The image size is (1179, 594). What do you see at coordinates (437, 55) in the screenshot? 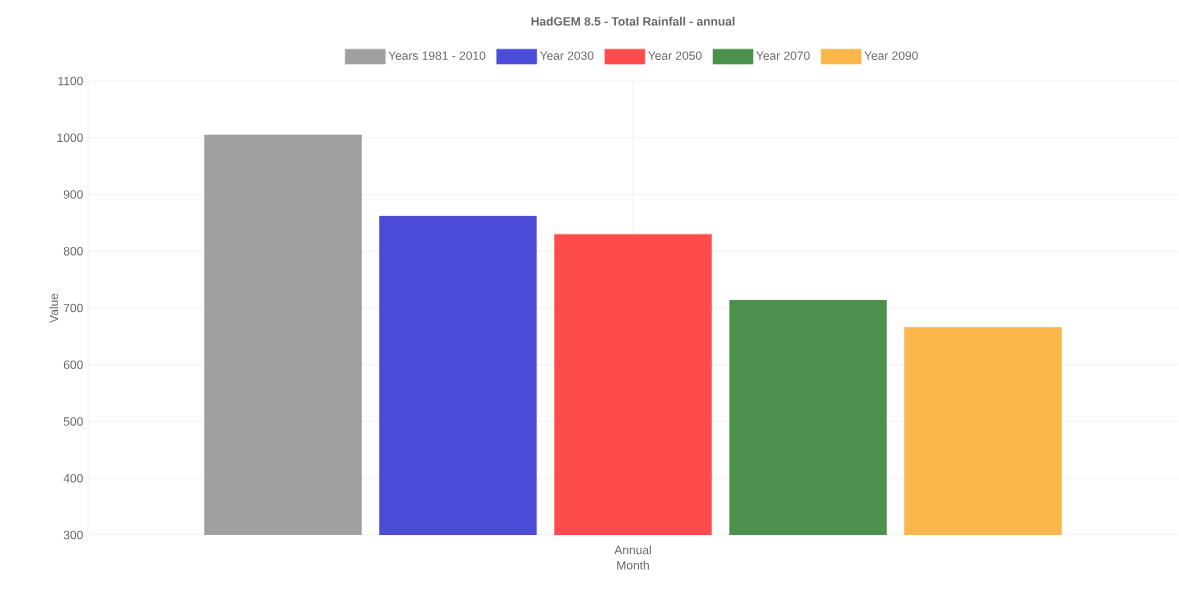
I see `legend-label: Years 1981 - 2010` at bounding box center [437, 55].